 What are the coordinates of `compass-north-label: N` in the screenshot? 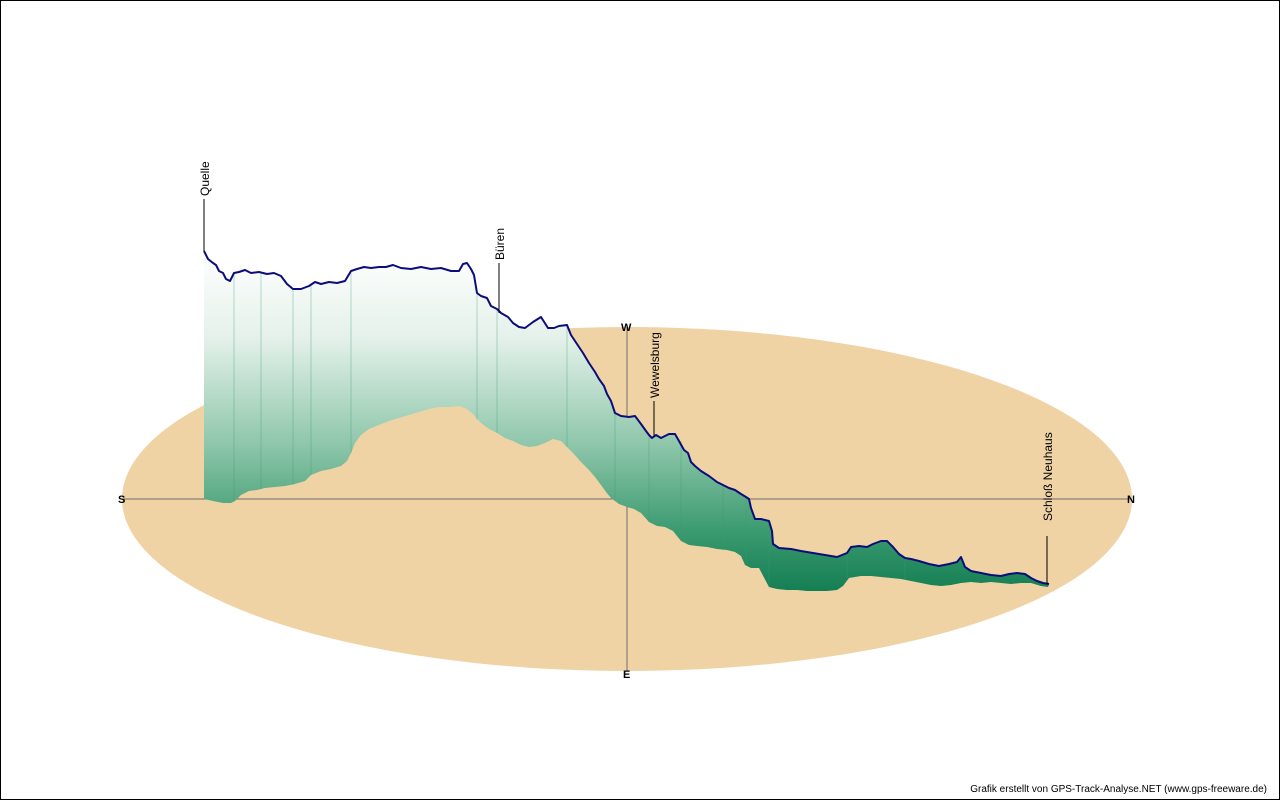 It's located at (1131, 500).